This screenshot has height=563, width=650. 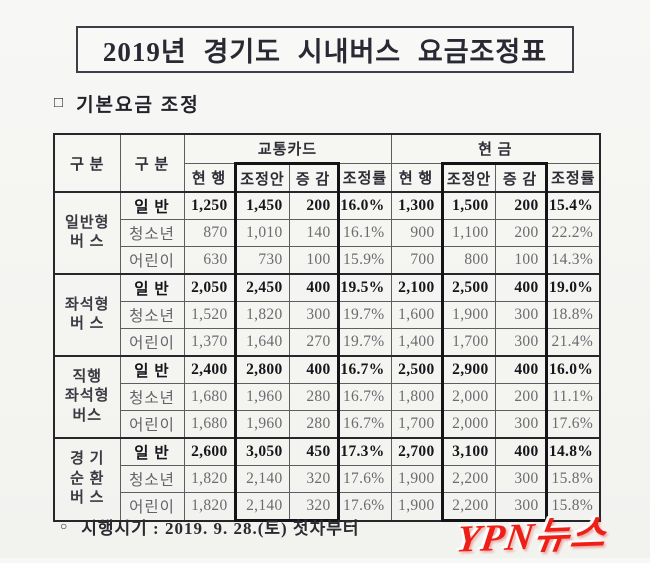 What do you see at coordinates (531, 537) in the screenshot?
I see `watermark-ypn-news: YPN뉴스` at bounding box center [531, 537].